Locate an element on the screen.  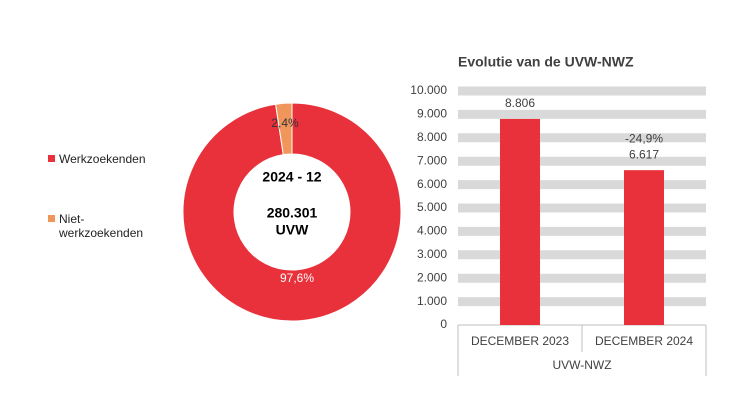
center-label: 280.301 is located at coordinates (292, 213).